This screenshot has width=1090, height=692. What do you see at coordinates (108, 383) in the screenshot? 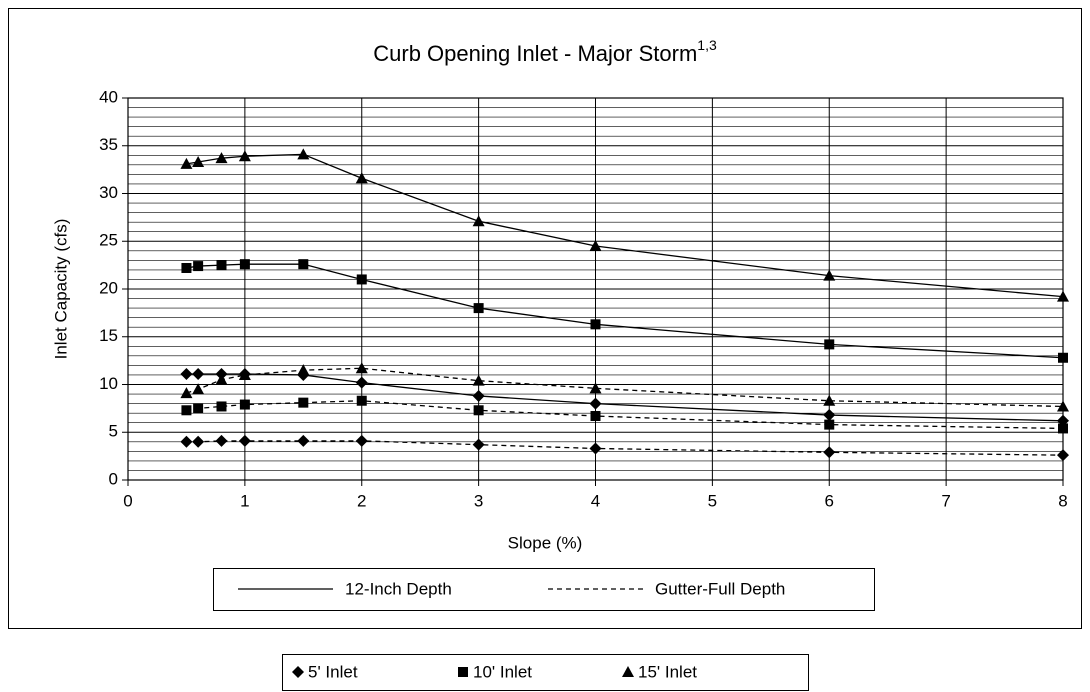
I see `y-tick-label: 10` at bounding box center [108, 383].